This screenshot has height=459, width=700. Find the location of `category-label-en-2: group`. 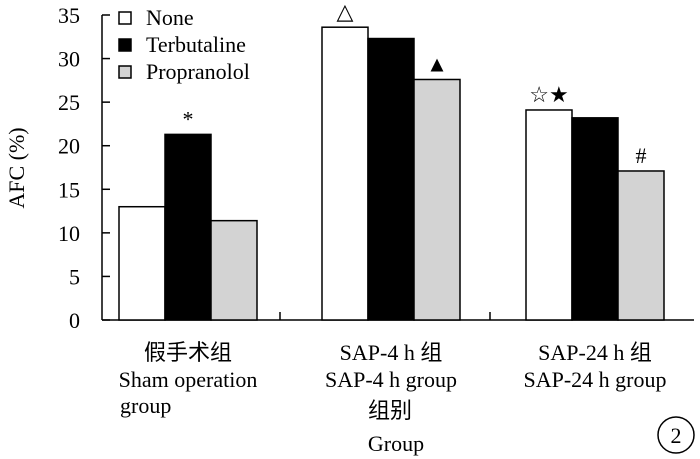

category-label-en-2: group is located at coordinates (145, 405).